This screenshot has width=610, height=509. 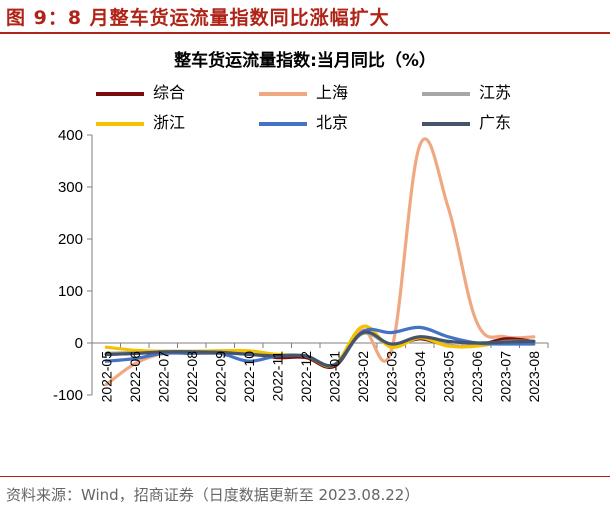 What do you see at coordinates (332, 92) in the screenshot?
I see `legend-label-shanghai: 上海` at bounding box center [332, 92].